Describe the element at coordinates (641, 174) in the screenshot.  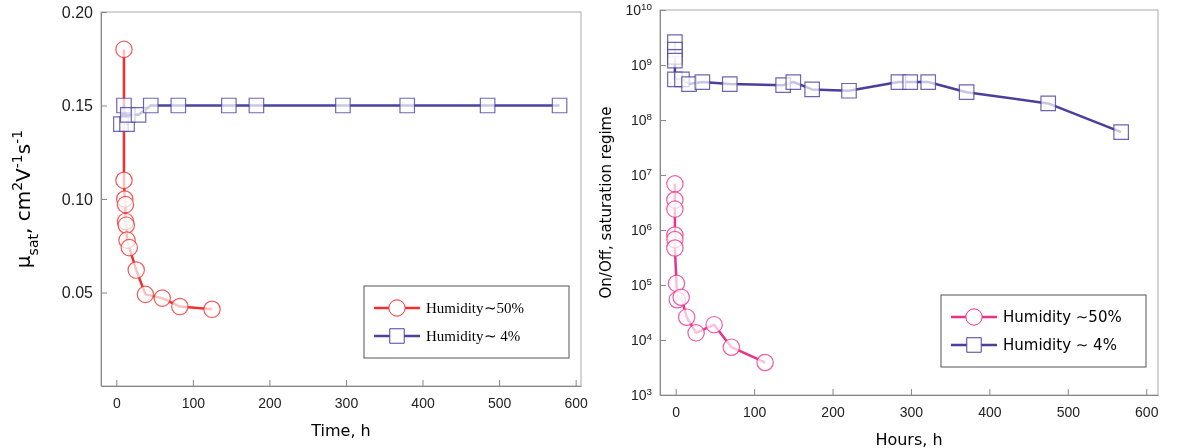
I see `y-tick-label: 10$^{7}$` at that location.